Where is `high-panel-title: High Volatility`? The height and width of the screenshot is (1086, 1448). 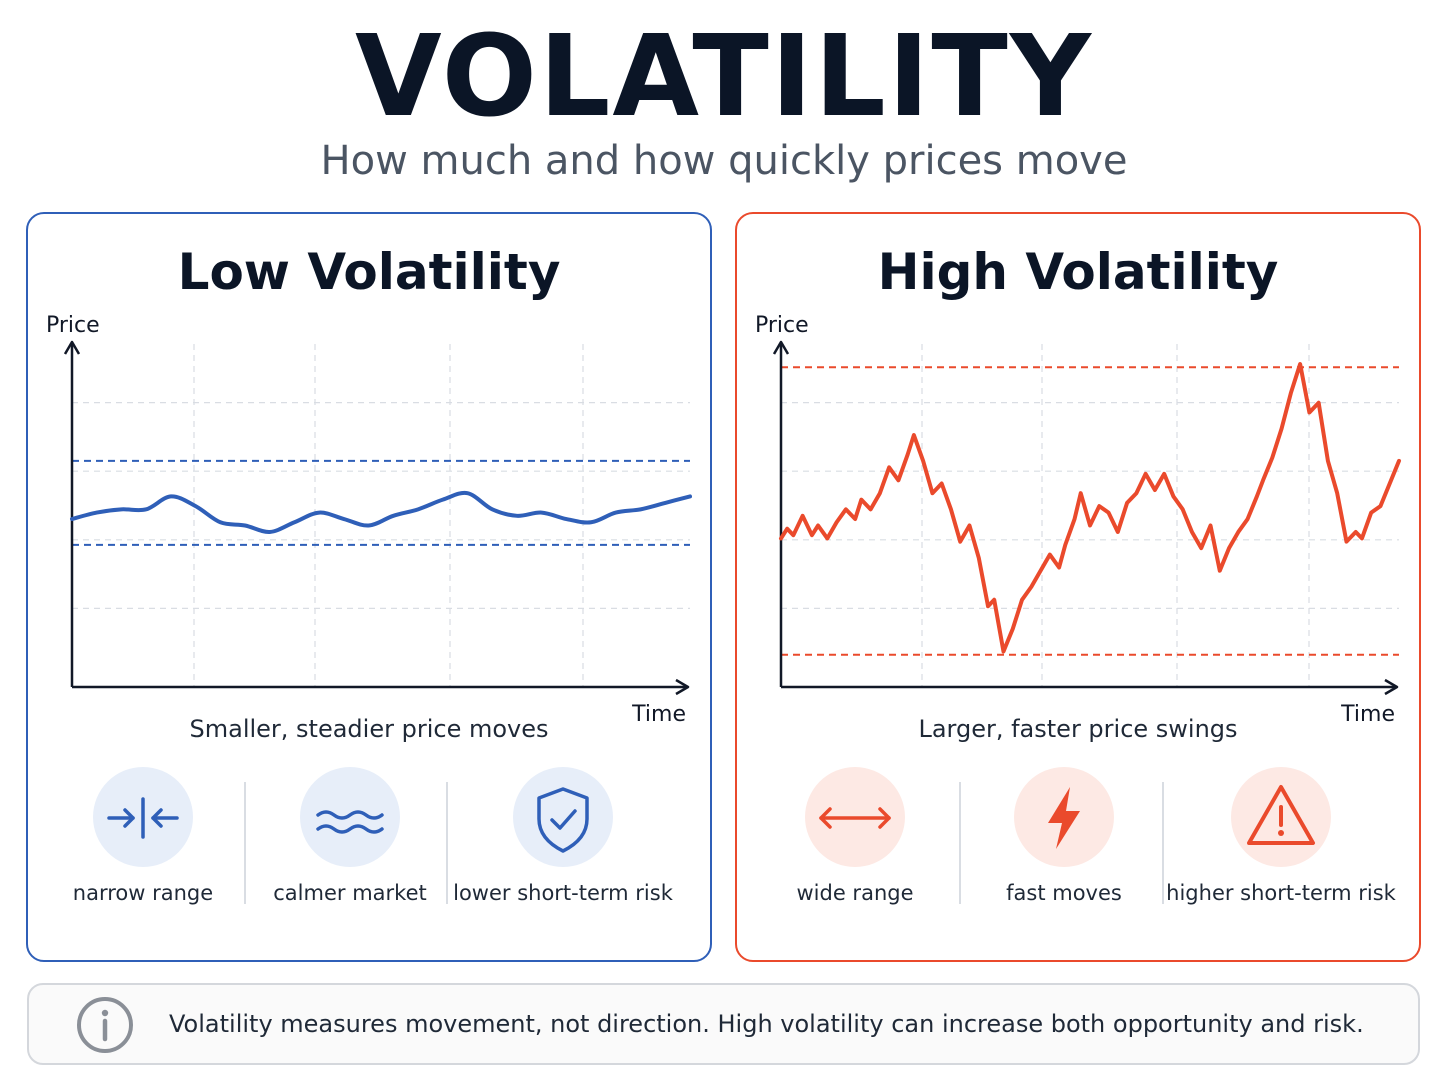 high-panel-title: High Volatility is located at coordinates (1078, 272).